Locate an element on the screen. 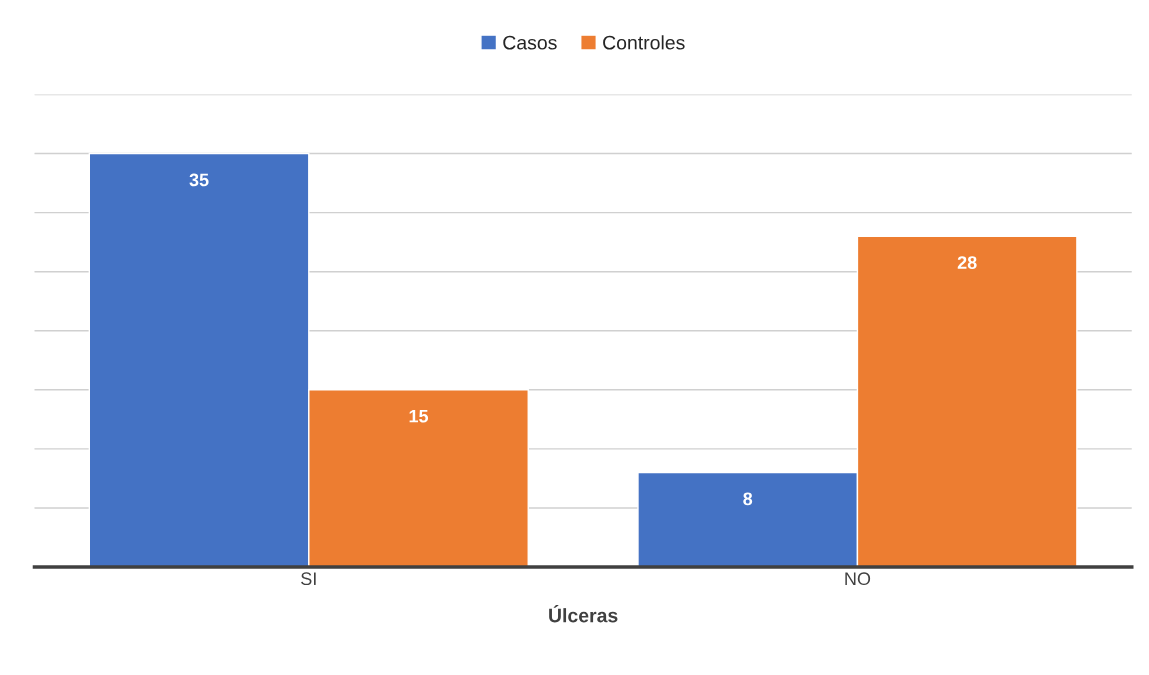 The image size is (1149, 675). legend-label: Casos is located at coordinates (530, 42).